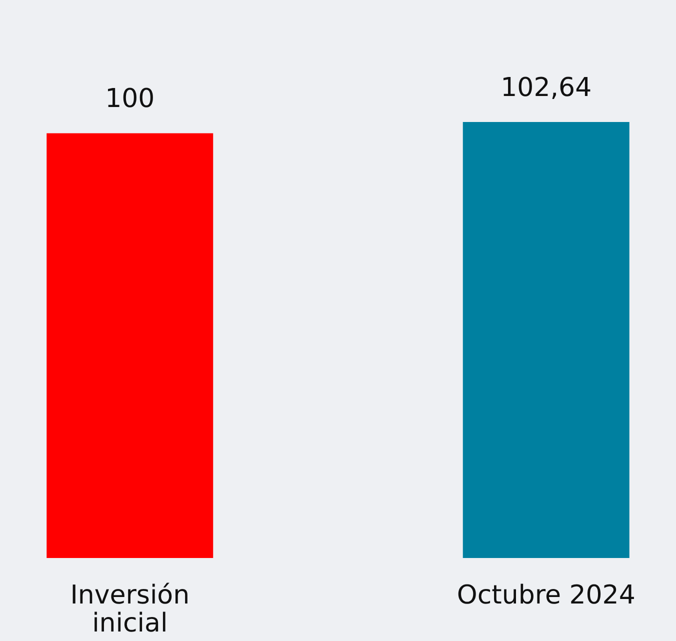 The height and width of the screenshot is (641, 676). I want to click on data-label: 102,64, so click(546, 88).